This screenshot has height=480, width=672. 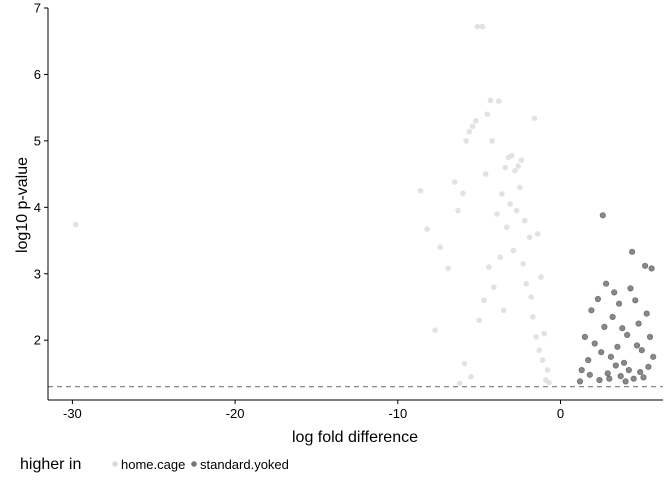 What do you see at coordinates (194, 464) in the screenshot?
I see `legend-key-standard-yoked` at bounding box center [194, 464].